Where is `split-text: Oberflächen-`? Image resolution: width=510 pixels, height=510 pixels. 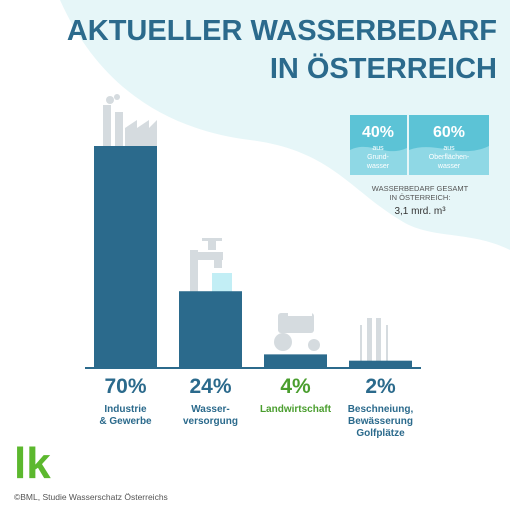 split-text: Oberflächen- is located at coordinates (449, 157).